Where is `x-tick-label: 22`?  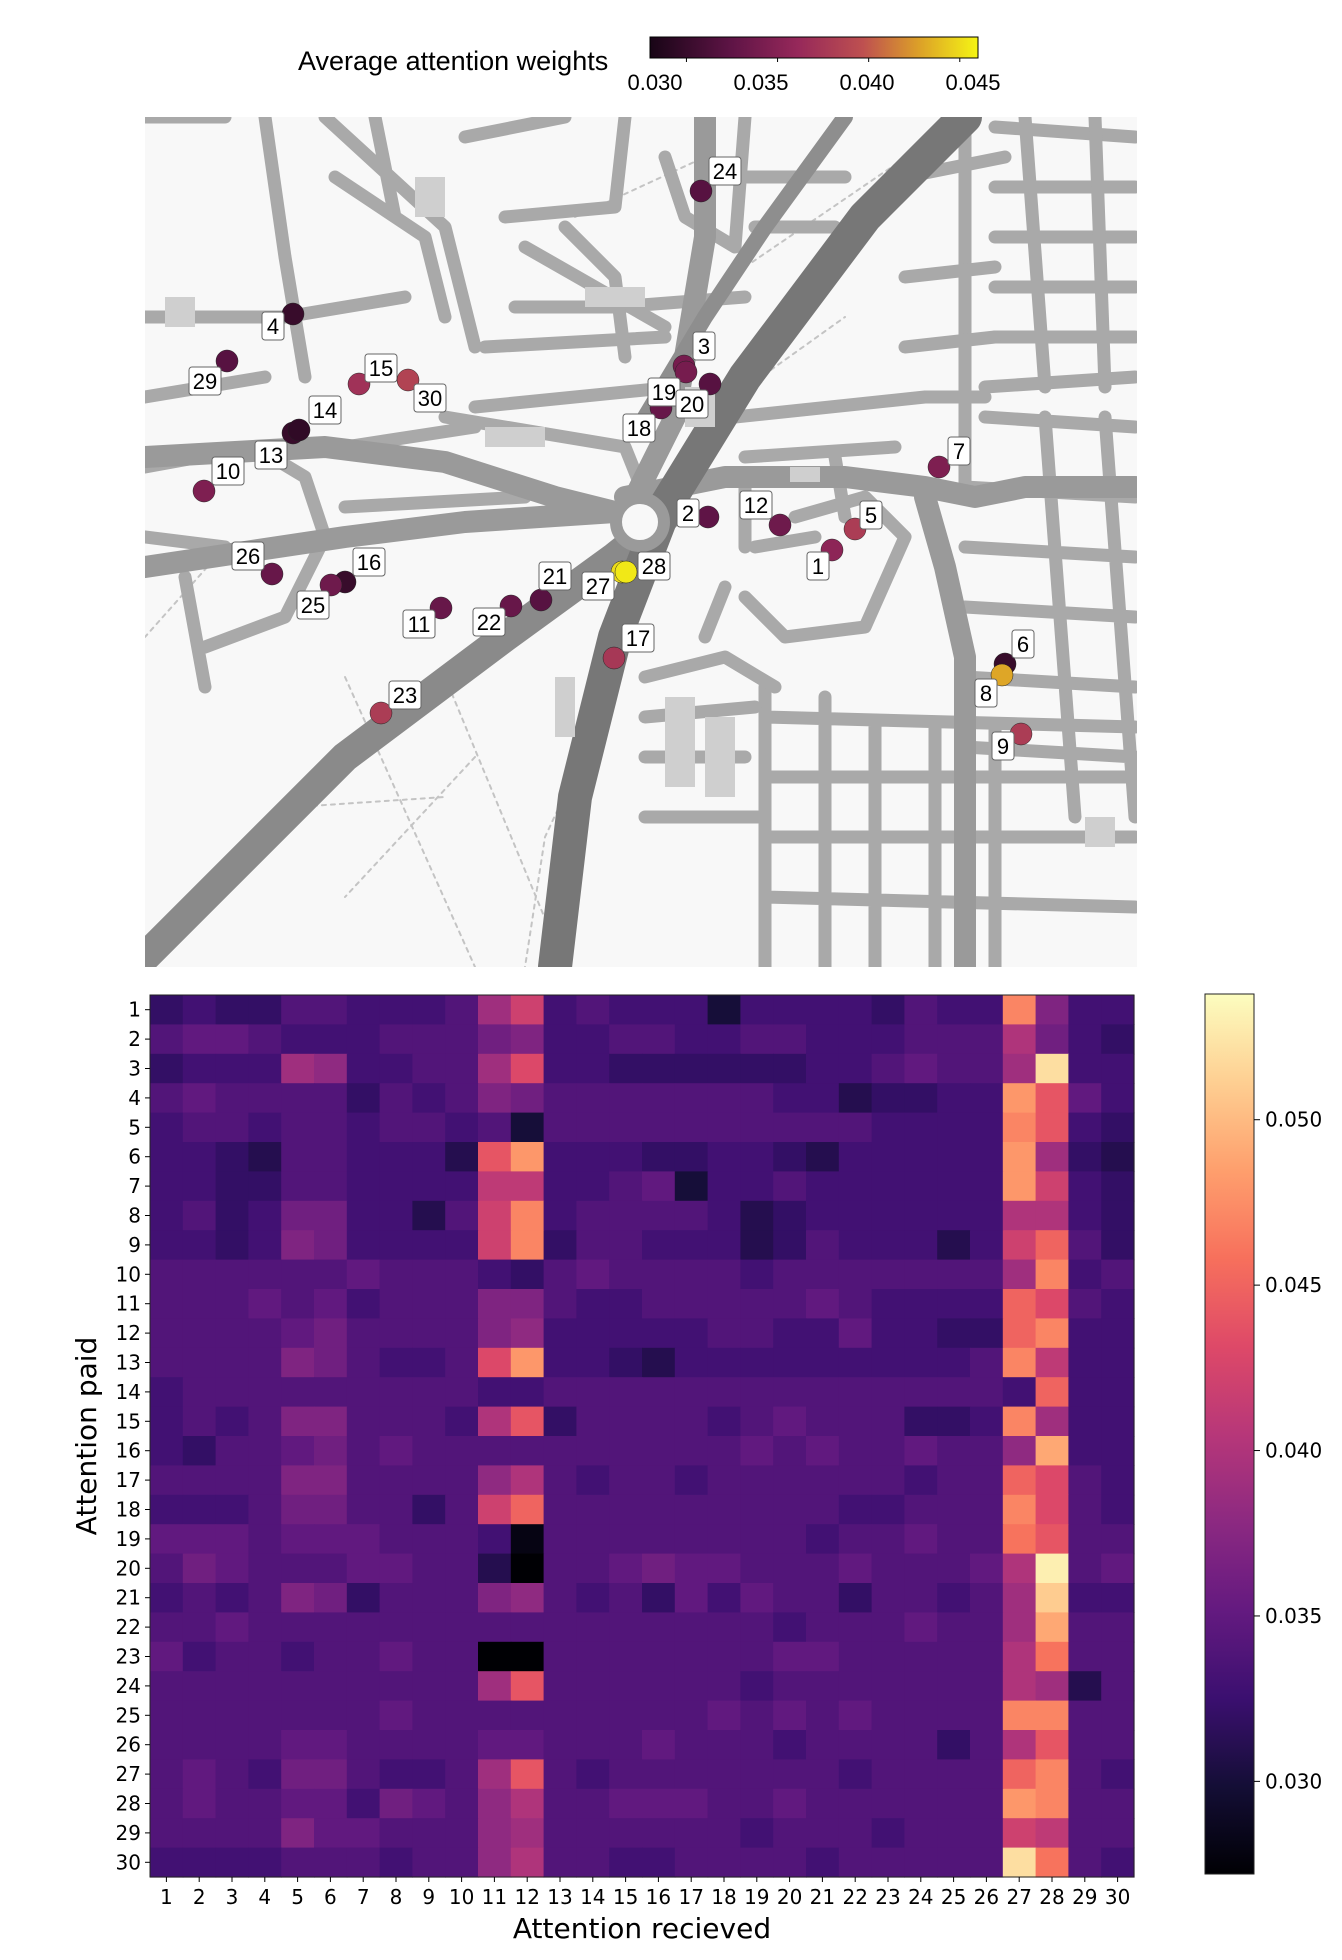
x-tick-label: 22 is located at coordinates (854, 1897).